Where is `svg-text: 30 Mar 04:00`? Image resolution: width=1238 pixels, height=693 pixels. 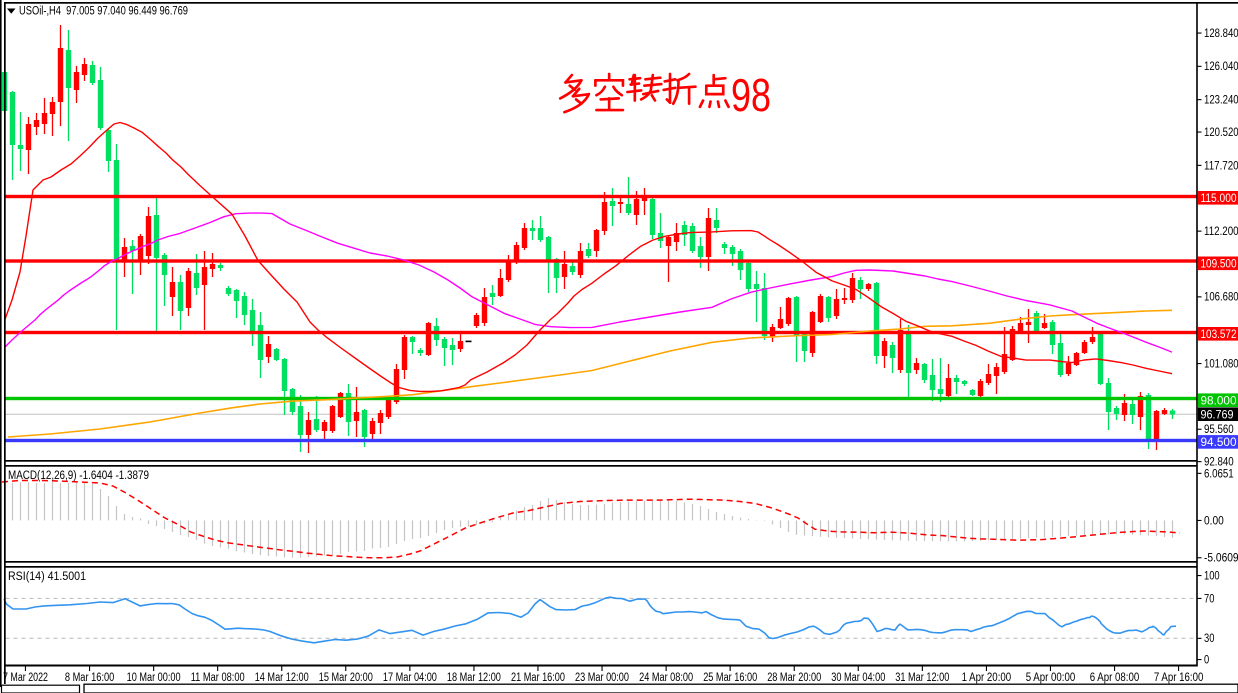 svg-text: 30 Mar 04:00 is located at coordinates (858, 678).